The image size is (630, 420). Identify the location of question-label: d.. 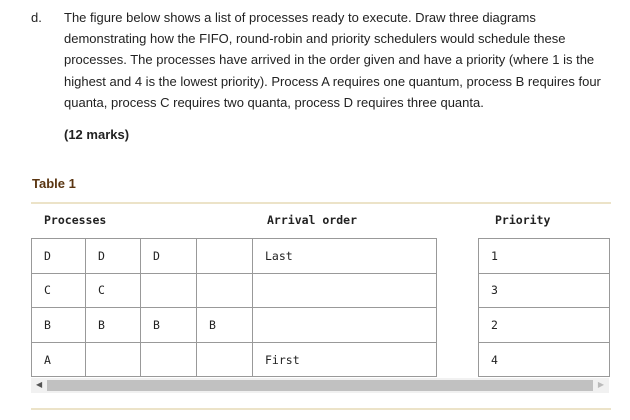
(36, 17).